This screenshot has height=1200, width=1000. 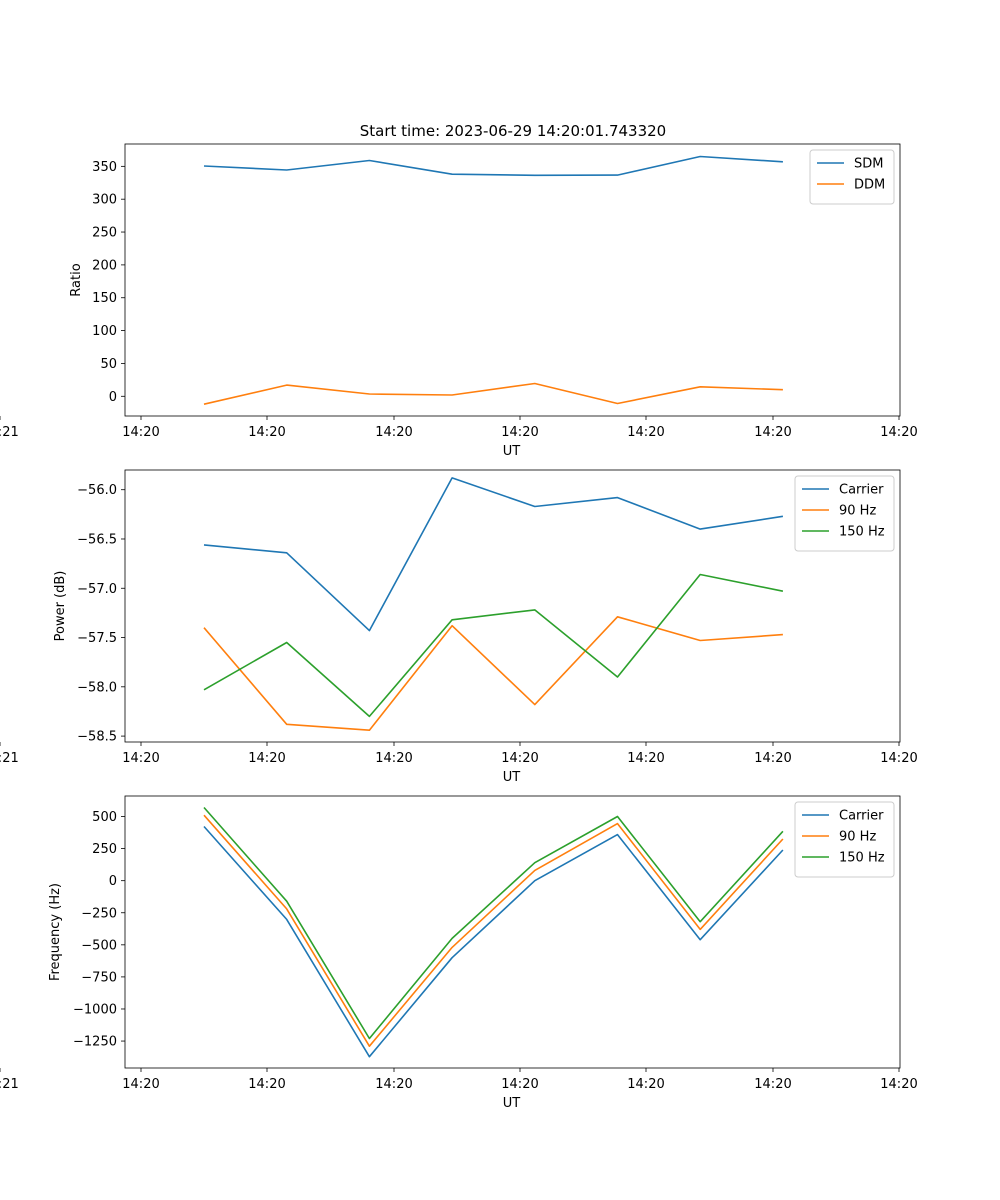 What do you see at coordinates (95, 1042) in the screenshot?
I see `y-tick-label: −1250` at bounding box center [95, 1042].